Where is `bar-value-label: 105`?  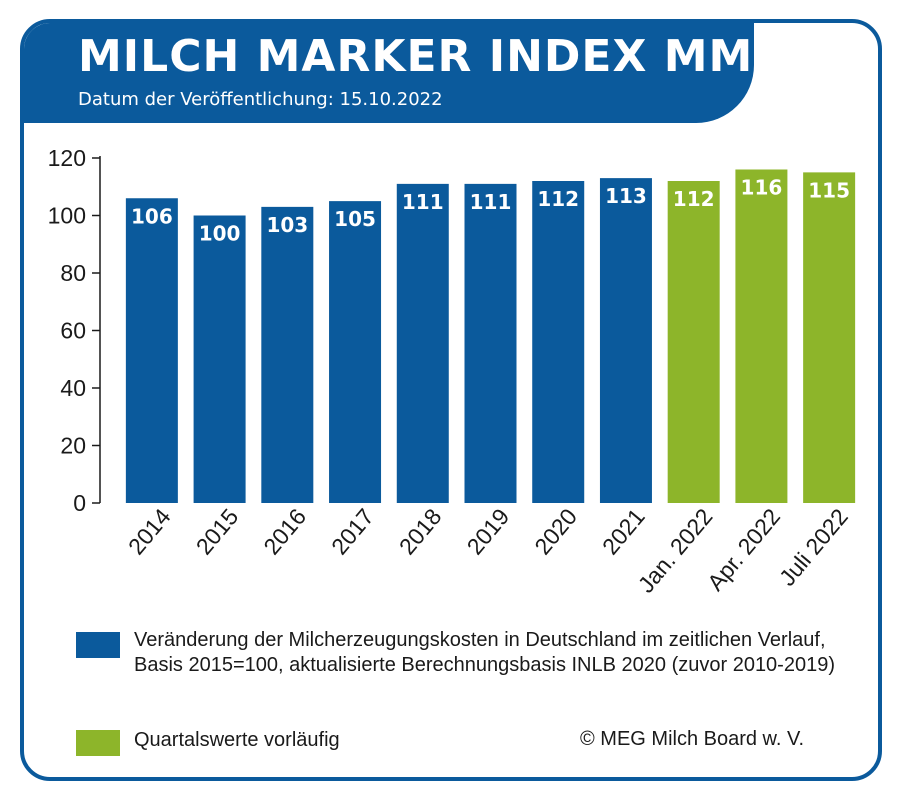 bar-value-label: 105 is located at coordinates (355, 219).